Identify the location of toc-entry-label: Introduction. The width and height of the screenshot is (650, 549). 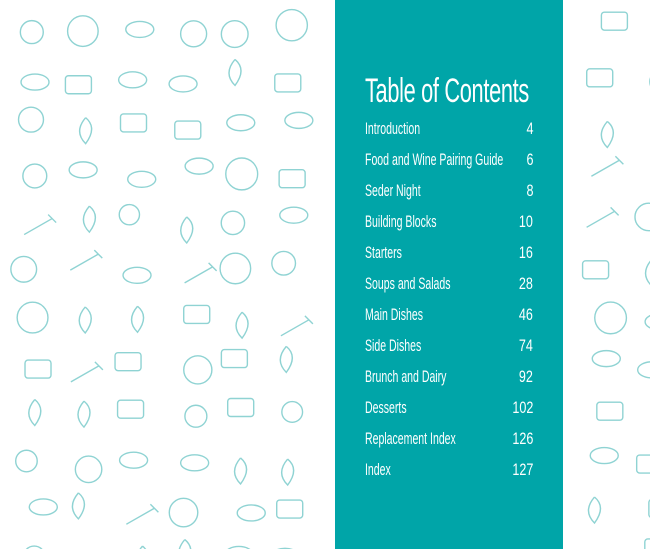
(393, 128).